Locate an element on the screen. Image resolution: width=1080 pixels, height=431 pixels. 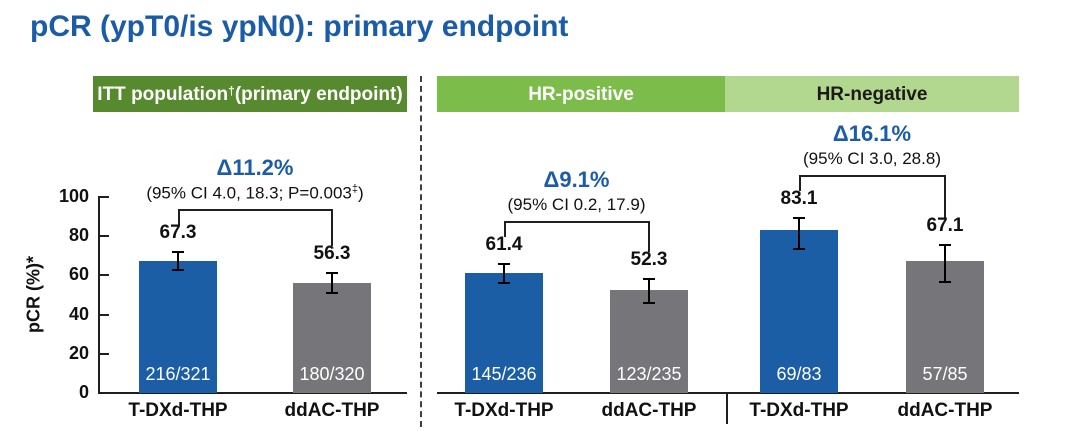
panel-divider-dashed-line is located at coordinates (421, 251).